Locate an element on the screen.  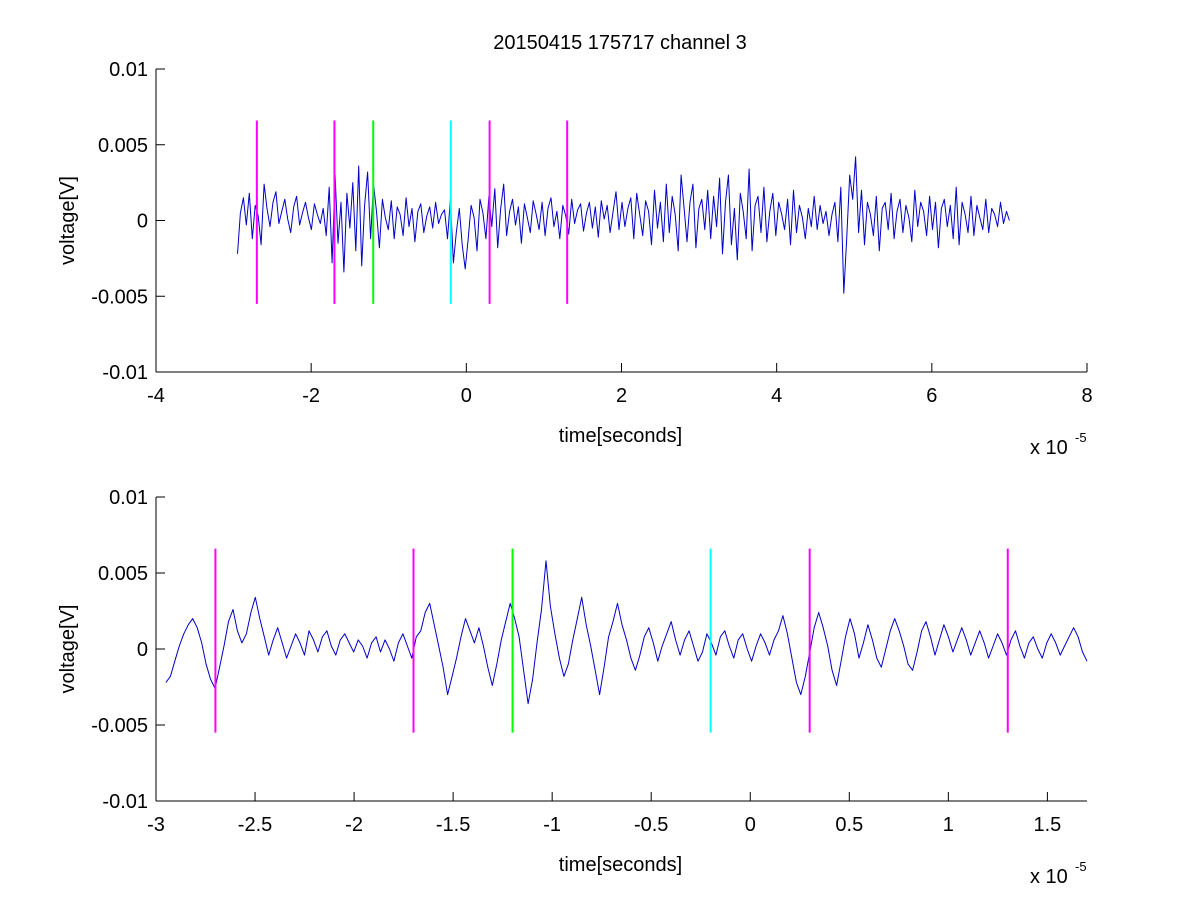
figure-title: 20150415 175717 channel 3 is located at coordinates (620, 43).